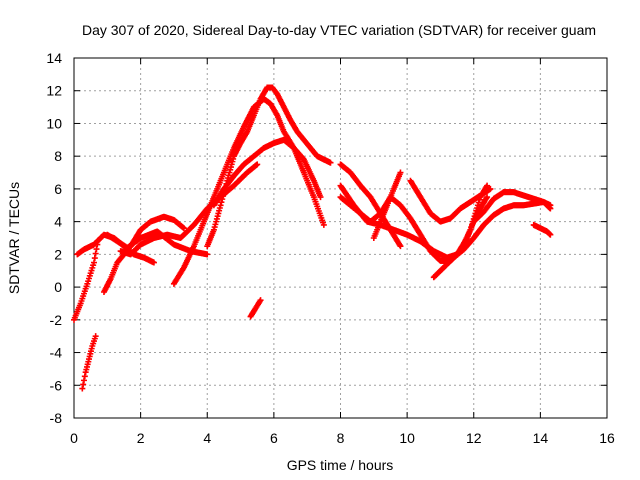 This screenshot has height=480, width=640. I want to click on x-tick-label: 12, so click(474, 438).